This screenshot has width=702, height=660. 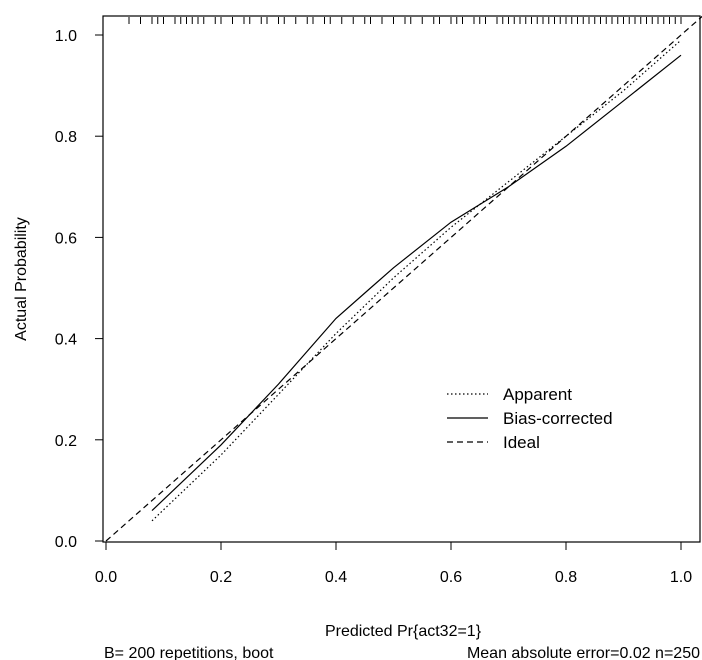 What do you see at coordinates (66, 36) in the screenshot?
I see `y-tick-label: 1.0` at bounding box center [66, 36].